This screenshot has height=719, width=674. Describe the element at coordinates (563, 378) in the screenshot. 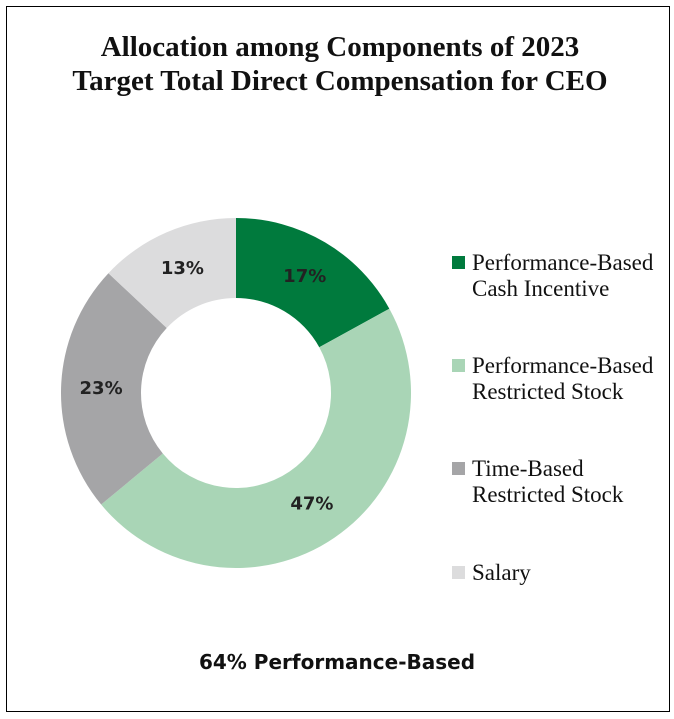

I see `legend-label: Performance-Based Restricted Stock` at that location.